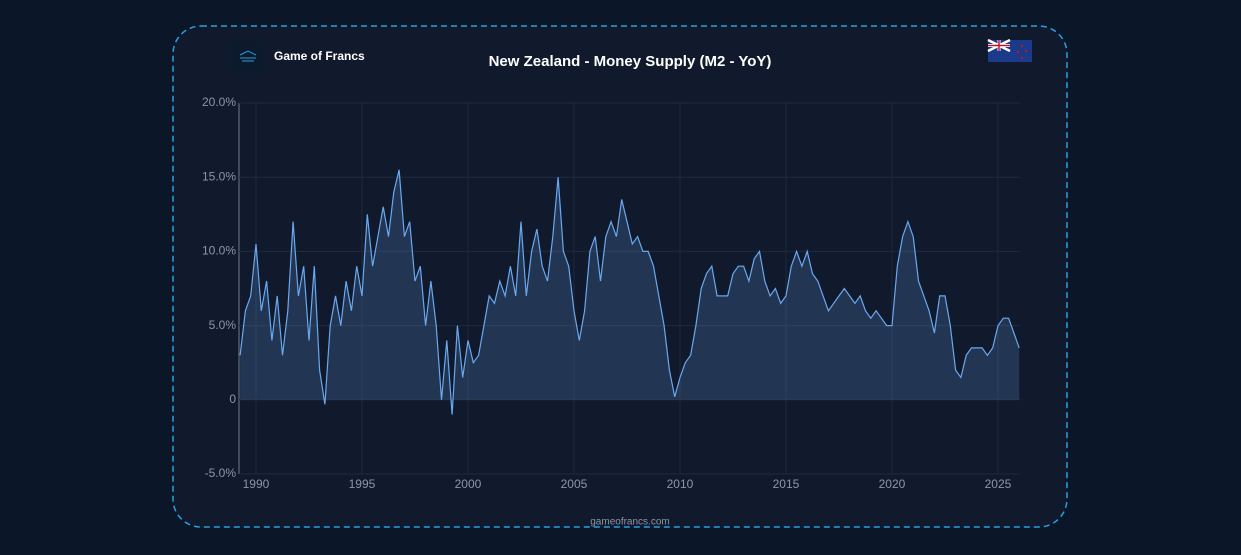  I want to click on y-tick-label: 10.0%, so click(219, 251).